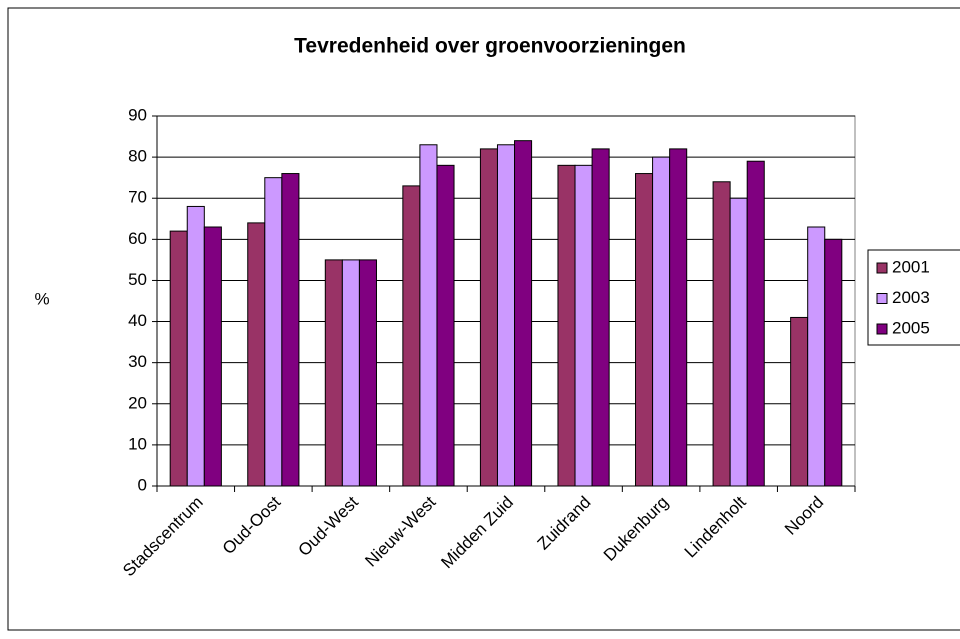  I want to click on y-tick-label: 40, so click(137, 320).